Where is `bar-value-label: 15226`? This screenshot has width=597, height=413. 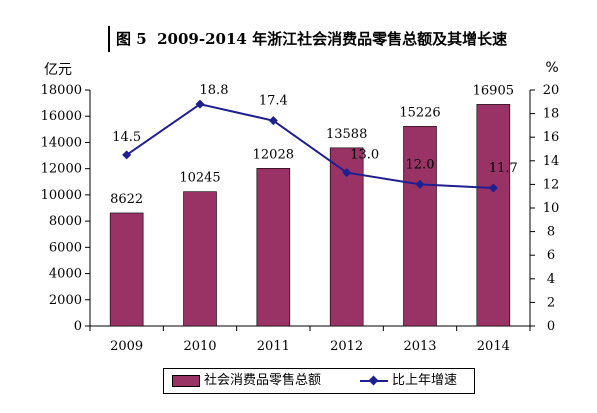 bar-value-label: 15226 is located at coordinates (419, 112).